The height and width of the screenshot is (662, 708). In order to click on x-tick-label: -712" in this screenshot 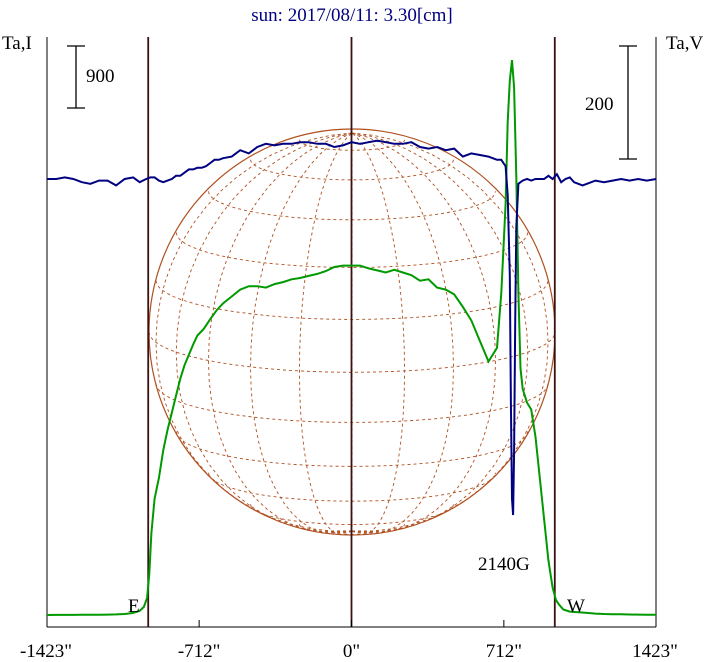, I will do `click(199, 651)`.